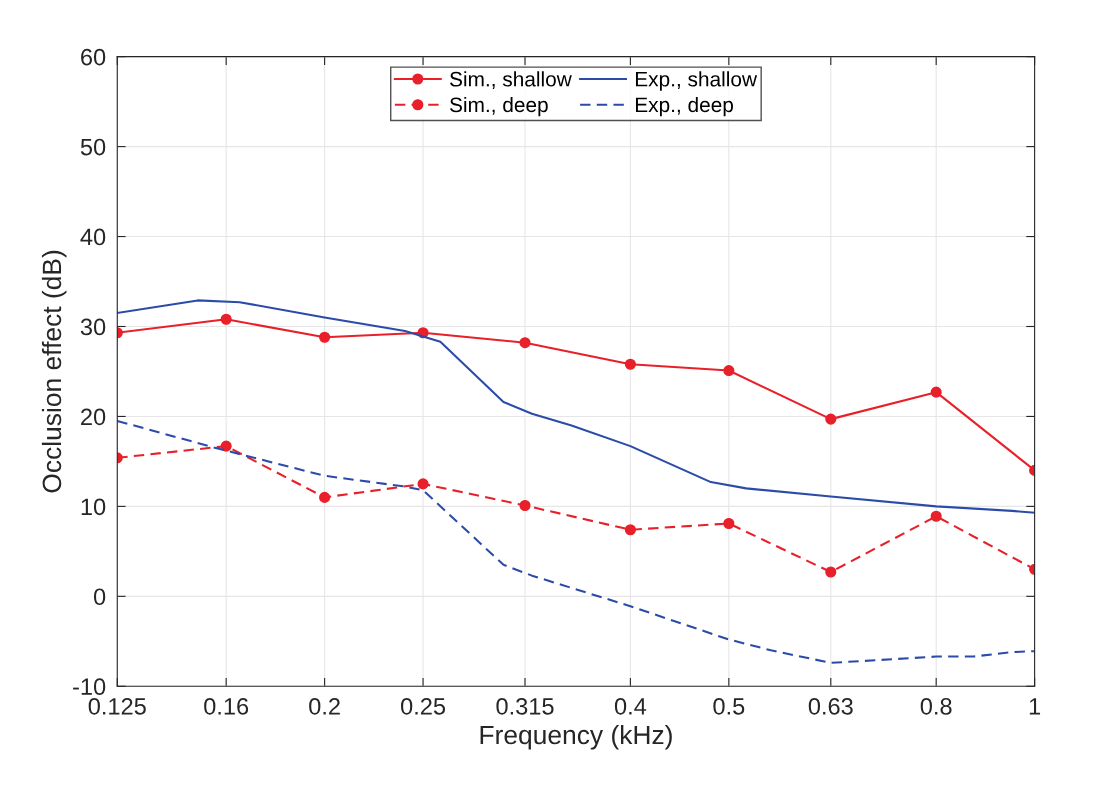 This screenshot has width=1096, height=787. I want to click on x-tick-label: 0.315, so click(525, 706).